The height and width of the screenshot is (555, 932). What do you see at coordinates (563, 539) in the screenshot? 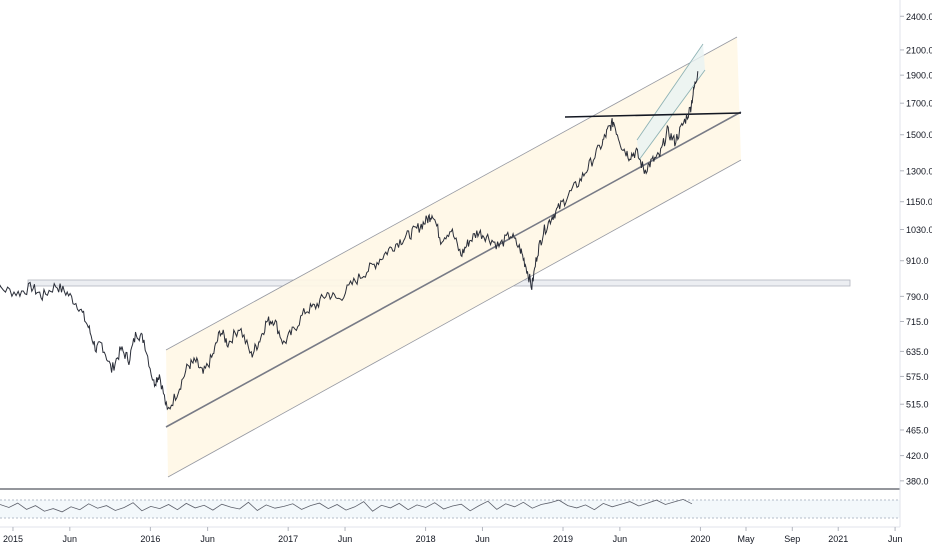
I see `x-tick-label: 2019` at bounding box center [563, 539].